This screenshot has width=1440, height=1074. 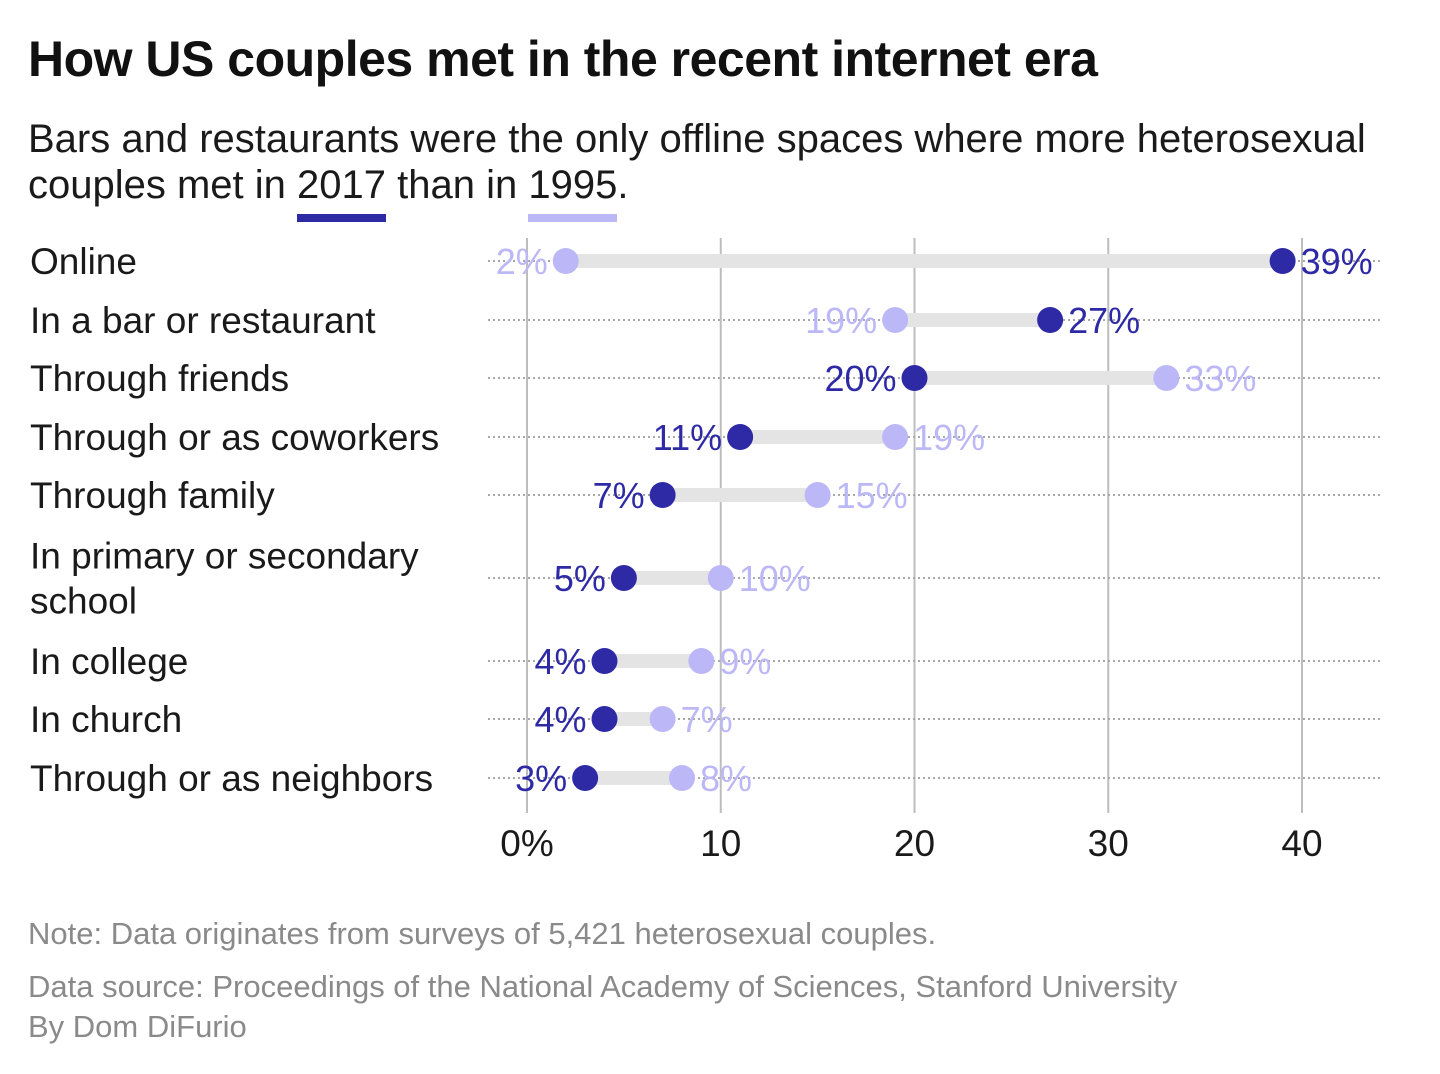 What do you see at coordinates (1104, 320) in the screenshot?
I see `value-label-2017: 27%` at bounding box center [1104, 320].